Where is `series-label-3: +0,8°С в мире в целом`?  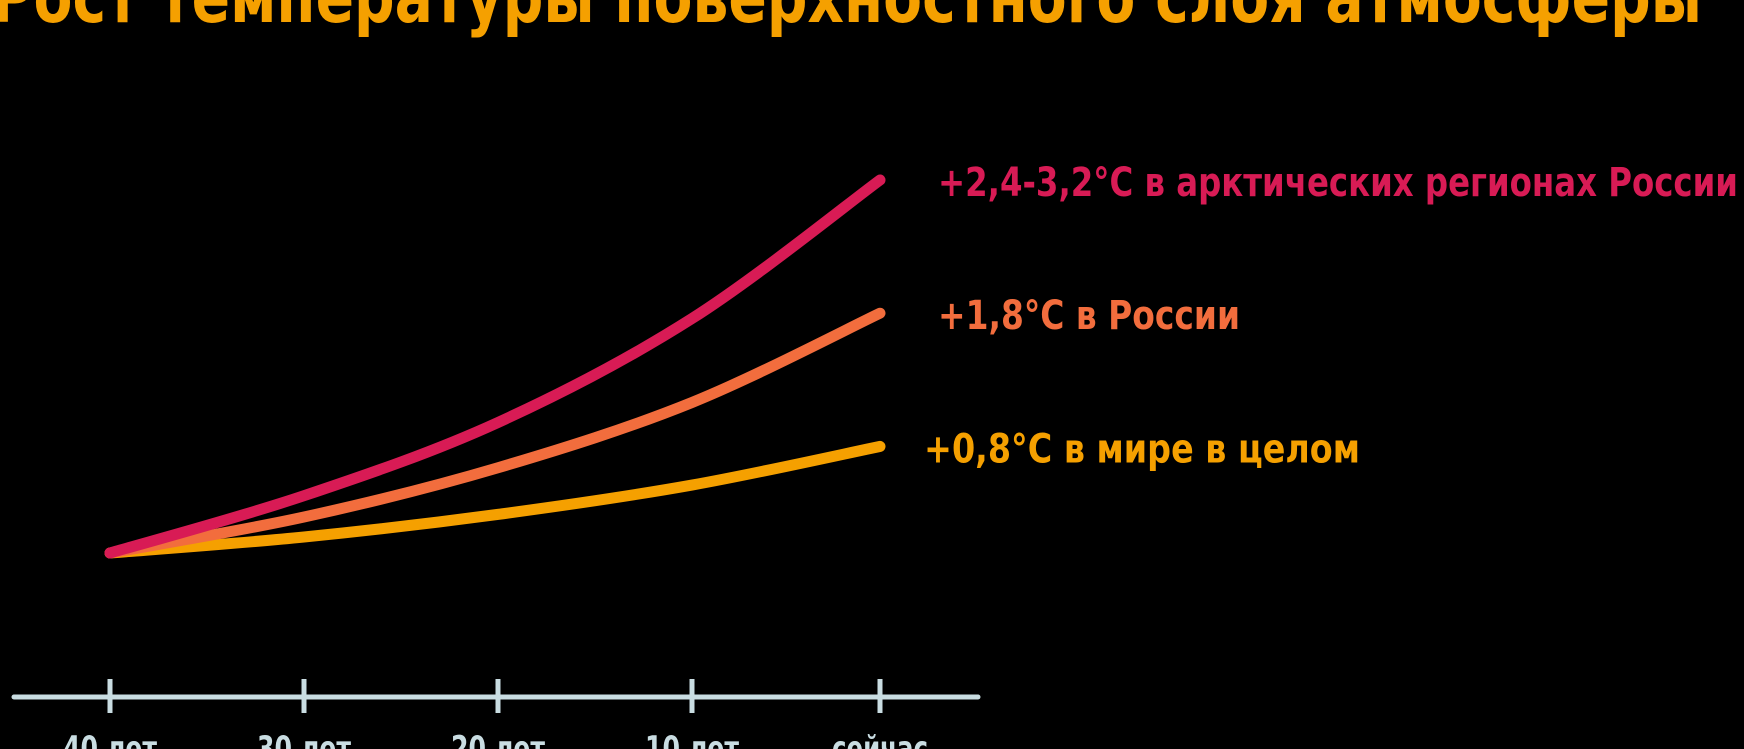 series-label-3: +0,8°С в мире в целом is located at coordinates (1142, 449).